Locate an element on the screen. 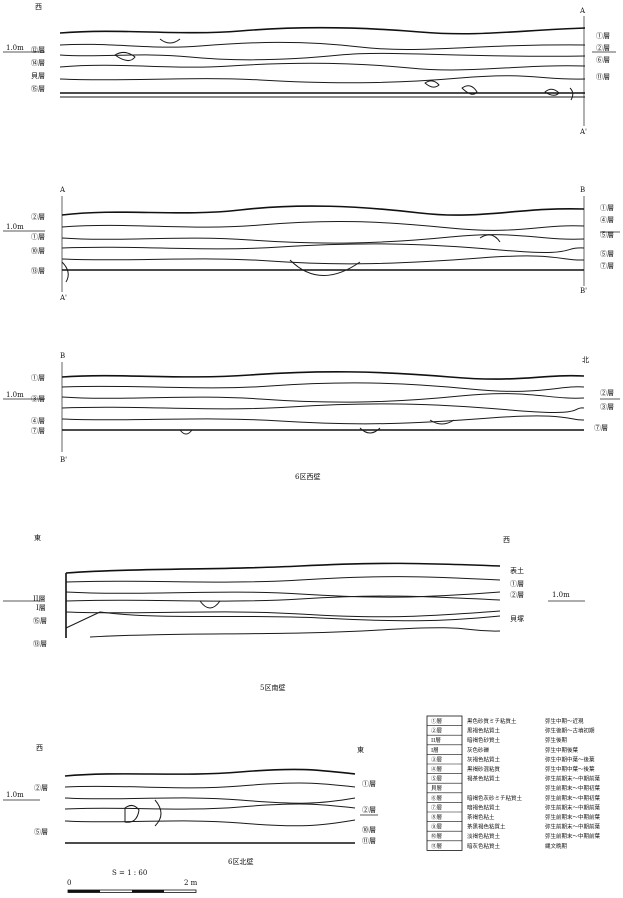 This screenshot has width=623, height=898. layer-label: 貝層 is located at coordinates (38, 76).